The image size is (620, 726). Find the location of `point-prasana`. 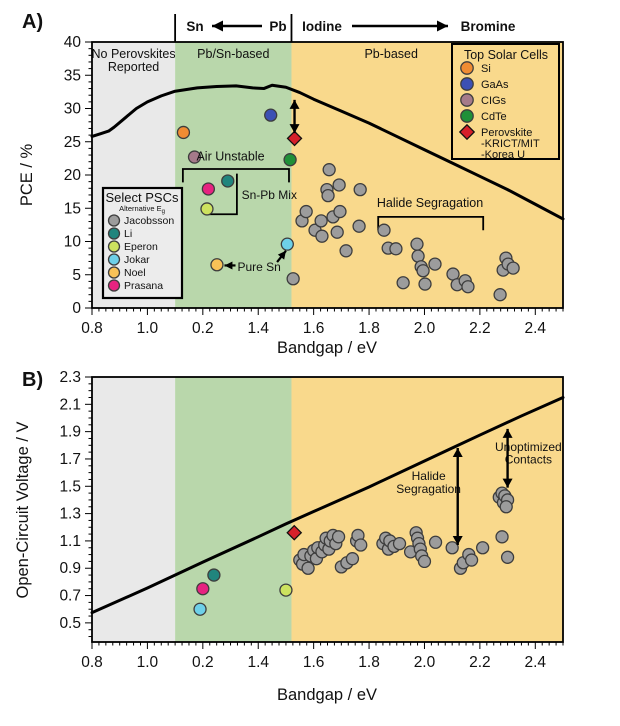

point-prasana is located at coordinates (203, 589).